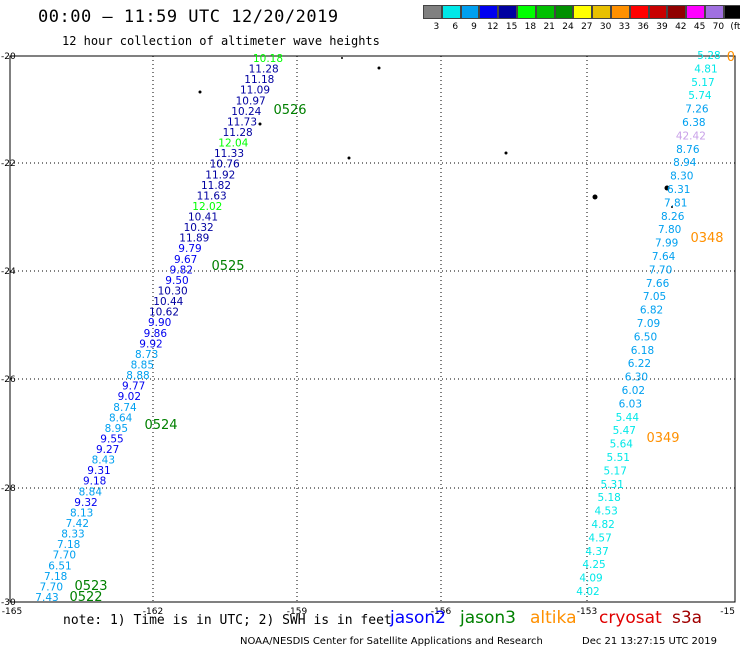 The image size is (740, 650). What do you see at coordinates (687, 618) in the screenshot?
I see `legend-item-s3a: s3a` at bounding box center [687, 618].